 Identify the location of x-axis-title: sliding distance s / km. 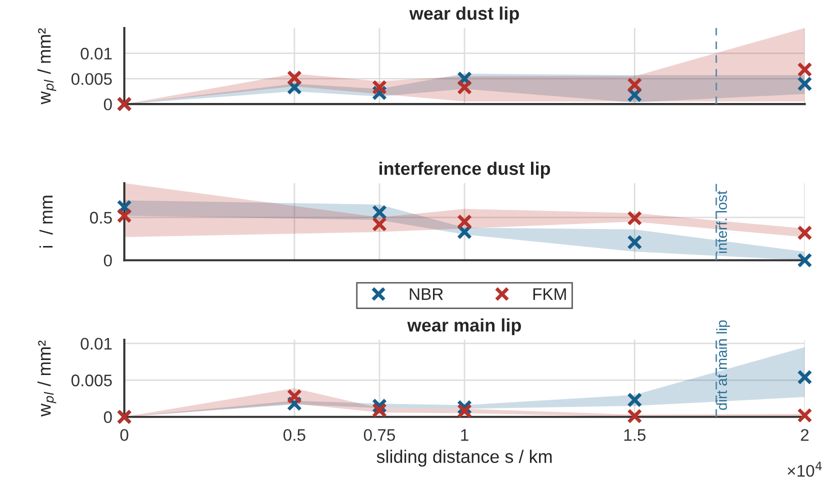
(464, 458).